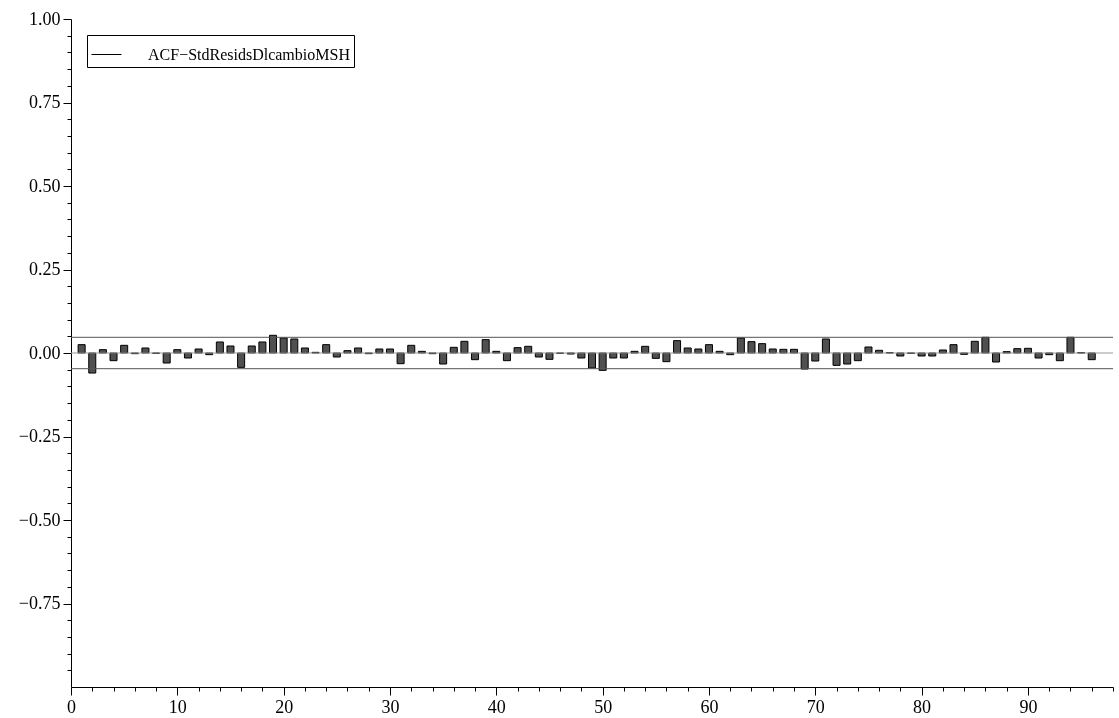  Describe the element at coordinates (45, 18) in the screenshot. I see `y-tick-label: 1.00` at that location.